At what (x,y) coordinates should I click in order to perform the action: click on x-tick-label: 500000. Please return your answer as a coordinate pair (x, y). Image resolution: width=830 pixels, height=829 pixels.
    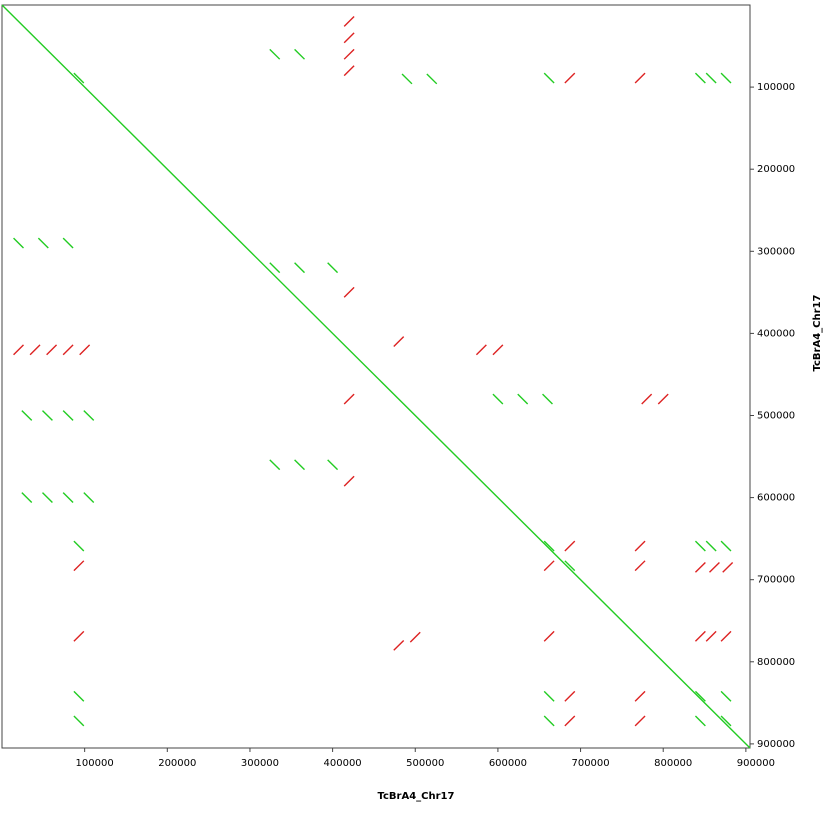
    Looking at the image, I should click on (425, 763).